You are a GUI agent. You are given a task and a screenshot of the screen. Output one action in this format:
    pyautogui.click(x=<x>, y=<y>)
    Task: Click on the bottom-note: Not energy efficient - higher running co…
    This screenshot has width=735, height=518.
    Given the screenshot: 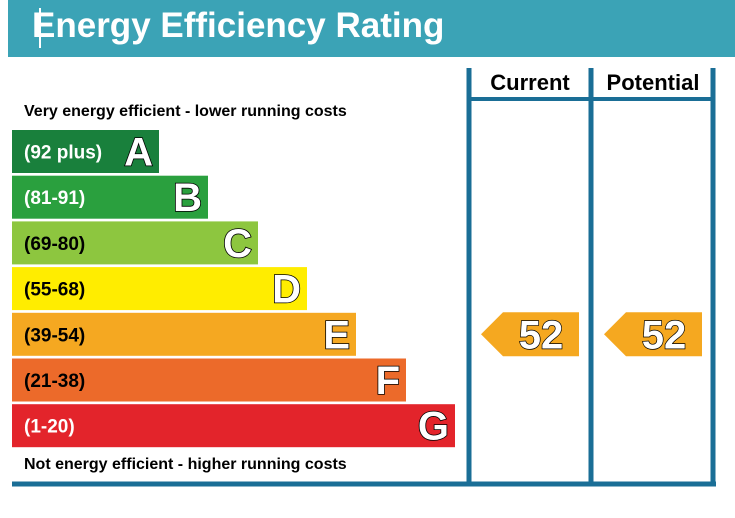 What is the action you would take?
    pyautogui.click(x=185, y=464)
    